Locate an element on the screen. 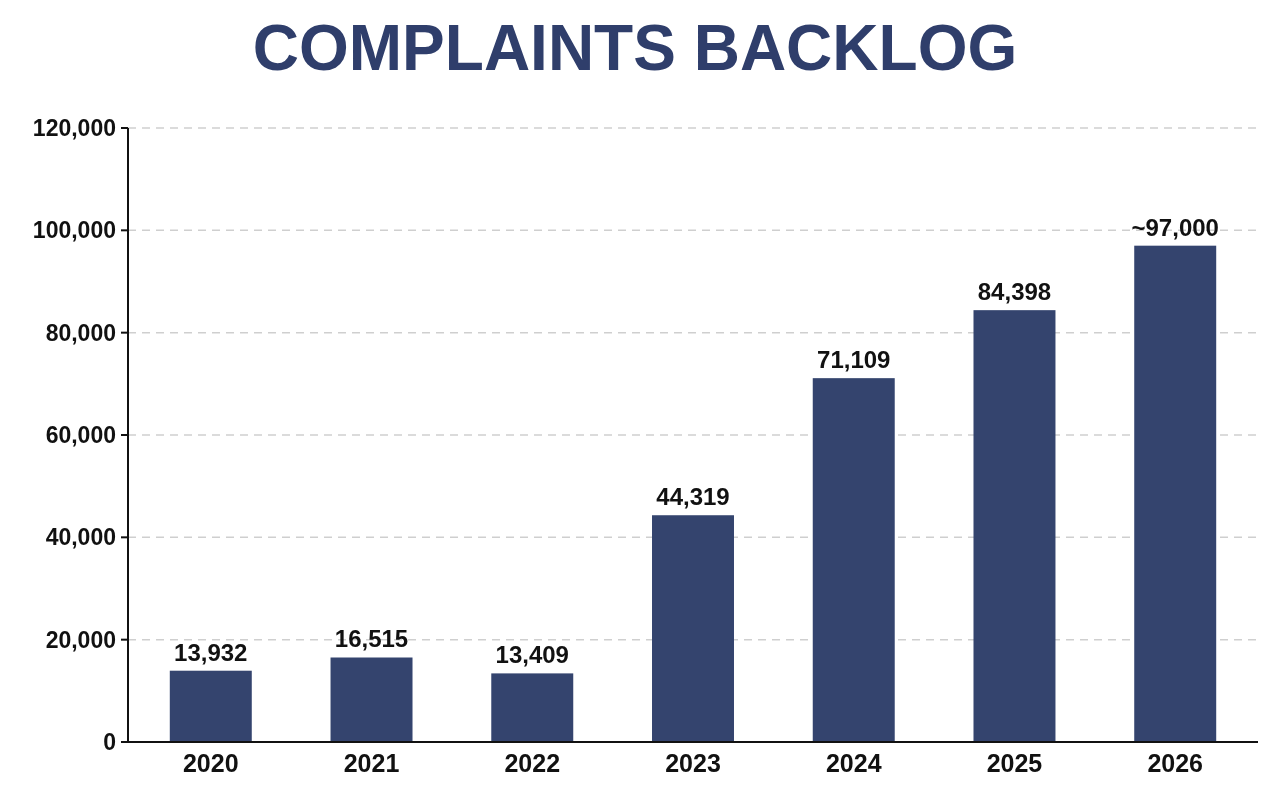 The width and height of the screenshot is (1266, 786). data-label: 16,515 is located at coordinates (371, 639).